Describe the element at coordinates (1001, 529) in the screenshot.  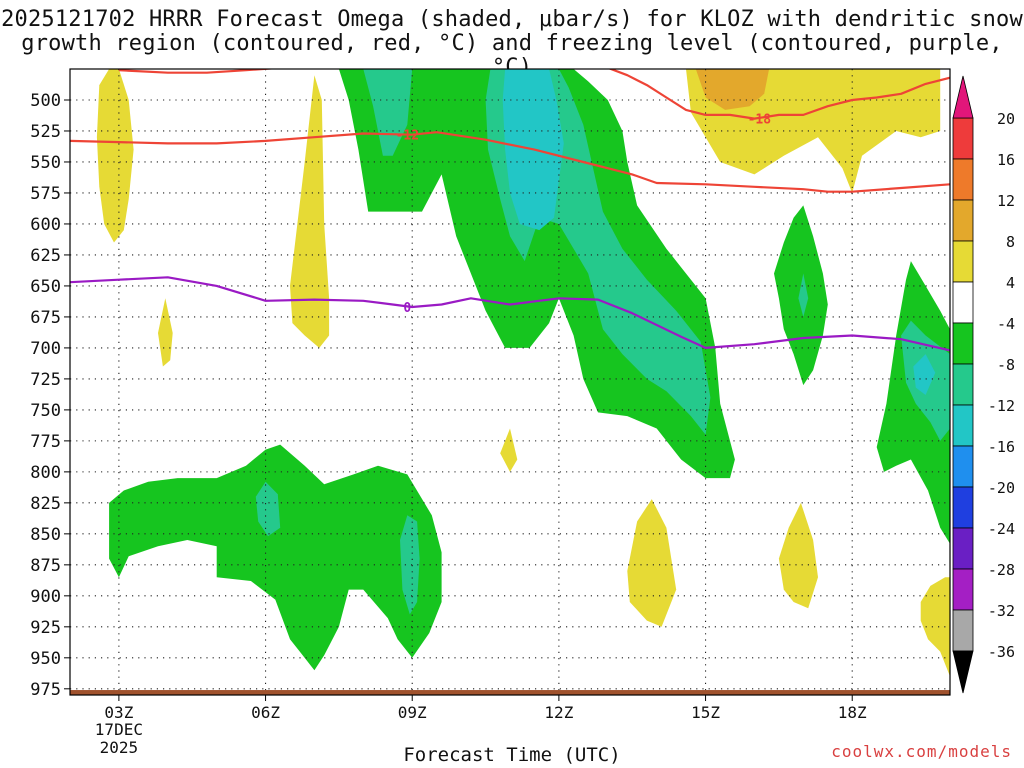
I see `colorbar-label--24: -24` at that location.